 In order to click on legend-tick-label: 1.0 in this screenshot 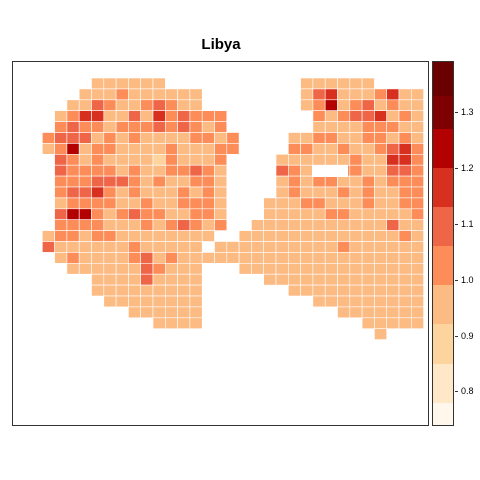, I will do `click(467, 279)`.